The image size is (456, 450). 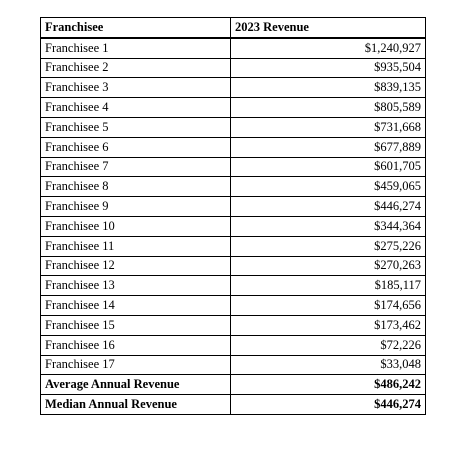 What do you see at coordinates (135, 127) in the screenshot?
I see `franchisee-name-cell: Franchisee 5` at bounding box center [135, 127].